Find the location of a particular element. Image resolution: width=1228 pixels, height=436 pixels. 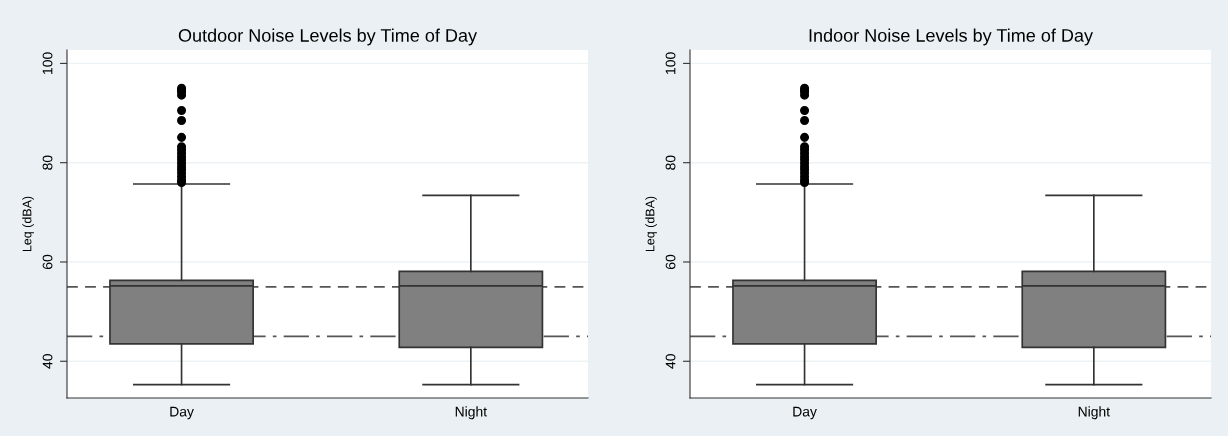

chart-title: Outdoor Noise Levels by Time of Day is located at coordinates (327, 37).